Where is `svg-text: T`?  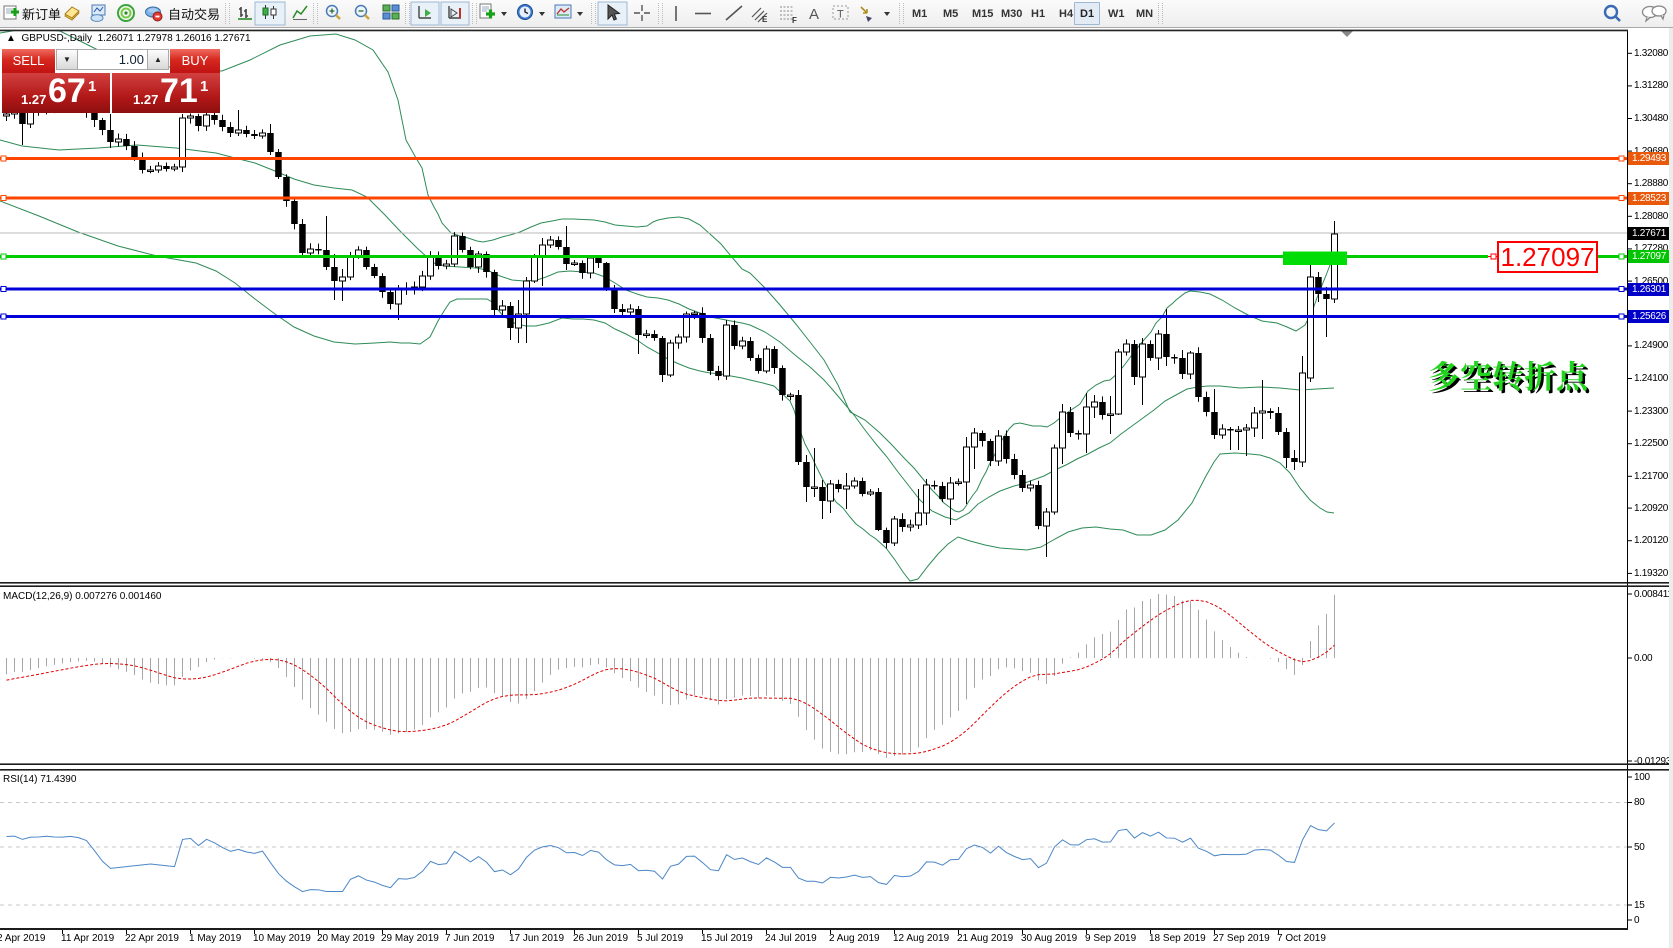 svg-text: T is located at coordinates (840, 15).